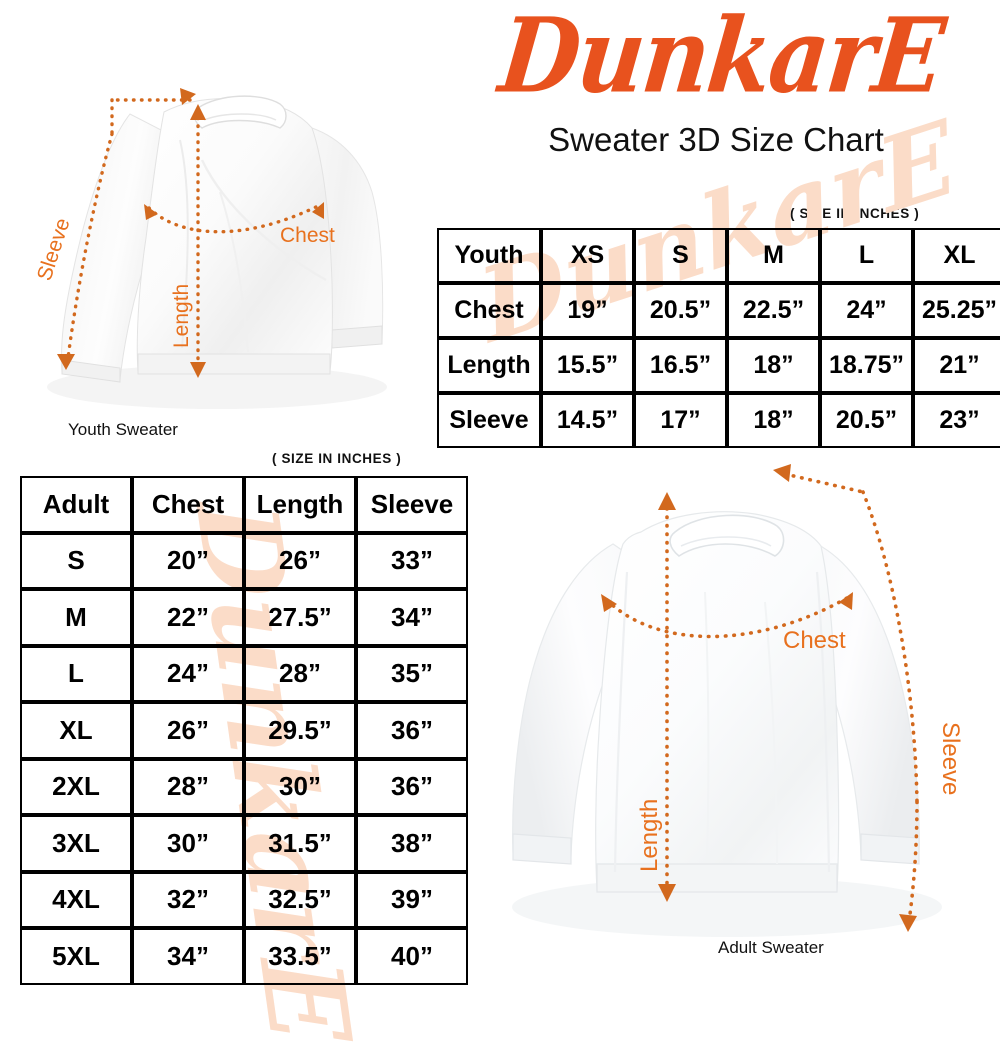  I want to click on adult-xl-chest: 26”, so click(188, 730).